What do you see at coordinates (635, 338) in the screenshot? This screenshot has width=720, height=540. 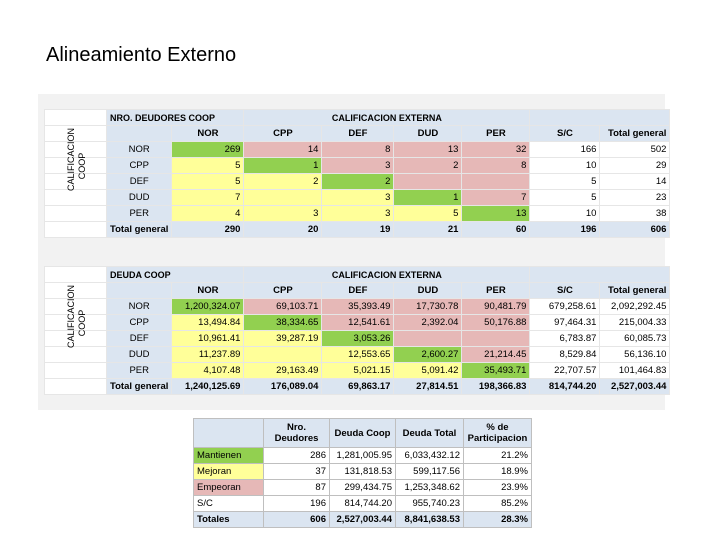 I see `table-cell: 60,085.73` at bounding box center [635, 338].